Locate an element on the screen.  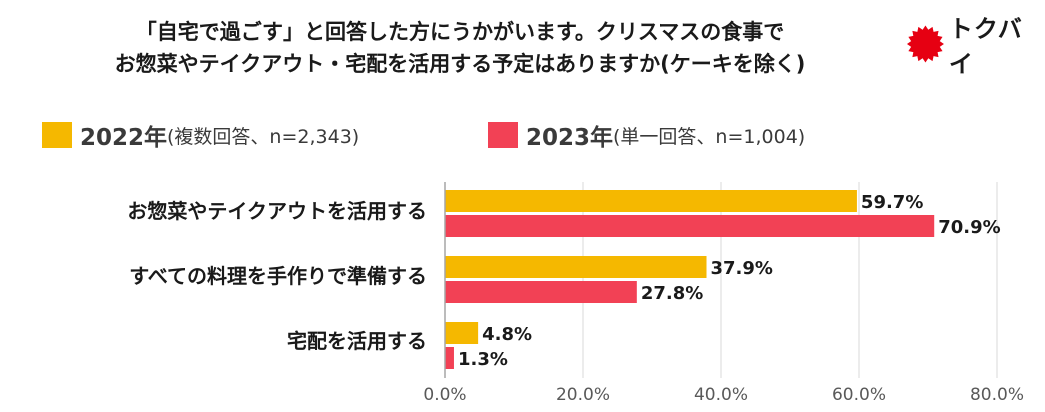
legend-year-2022: 2022年 is located at coordinates (124, 138).